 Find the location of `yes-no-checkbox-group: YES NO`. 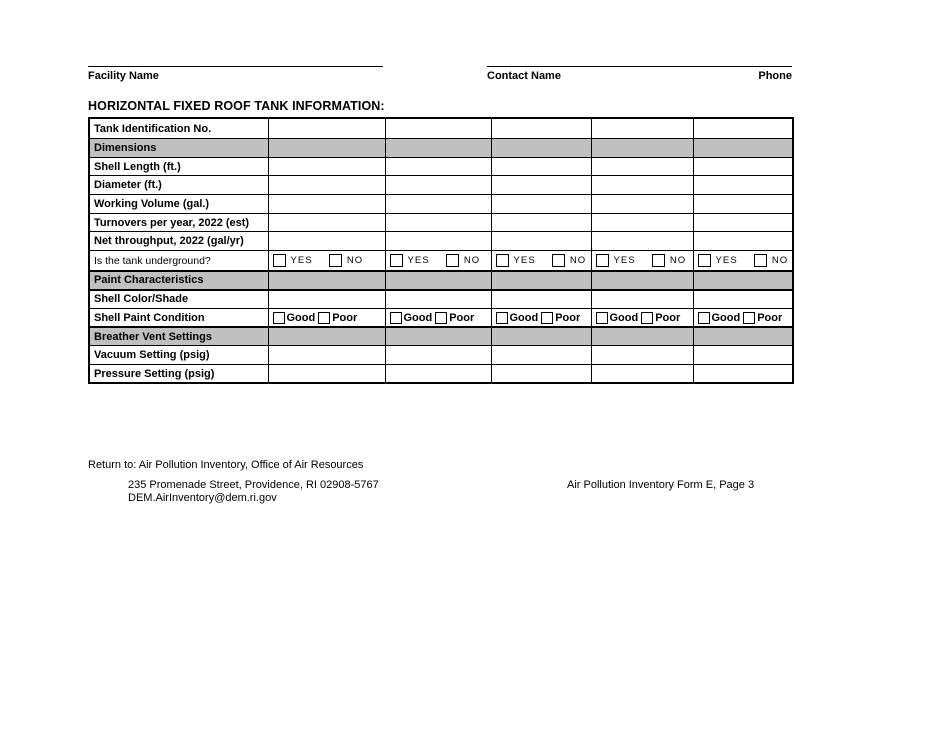

yes-no-checkbox-group: YES NO is located at coordinates (743, 261).